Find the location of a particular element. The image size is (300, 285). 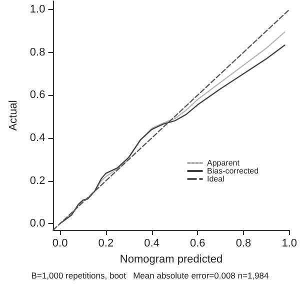

legend-label: Bias-corrected is located at coordinates (233, 171).